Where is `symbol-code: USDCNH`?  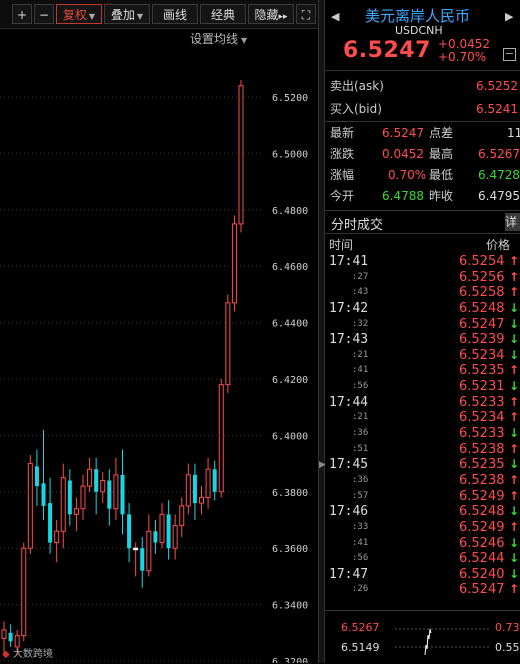 symbol-code: USDCNH is located at coordinates (419, 30).